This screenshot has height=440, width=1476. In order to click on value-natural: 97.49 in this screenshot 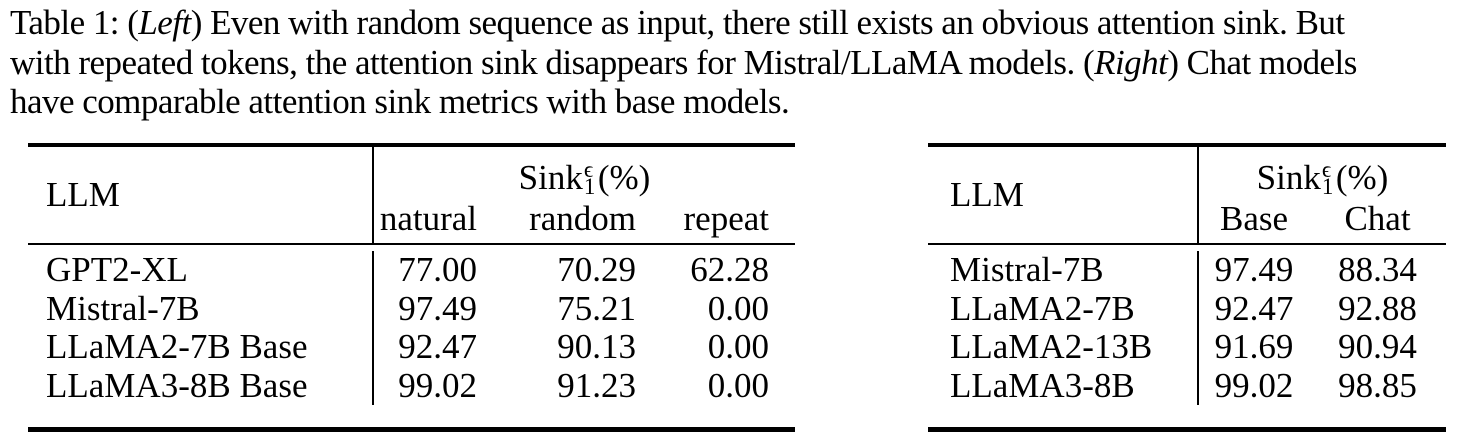, I will do `click(437, 308)`.